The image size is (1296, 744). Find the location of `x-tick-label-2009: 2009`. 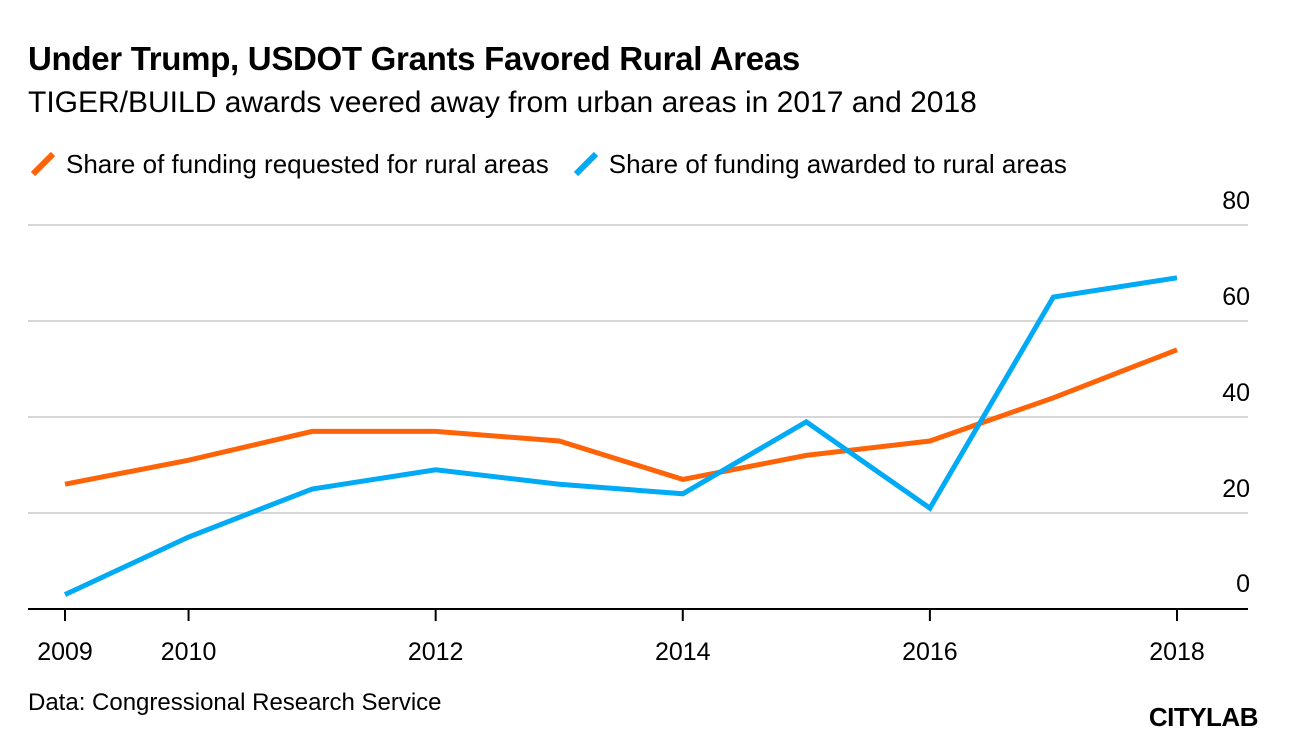

x-tick-label-2009: 2009 is located at coordinates (65, 652).